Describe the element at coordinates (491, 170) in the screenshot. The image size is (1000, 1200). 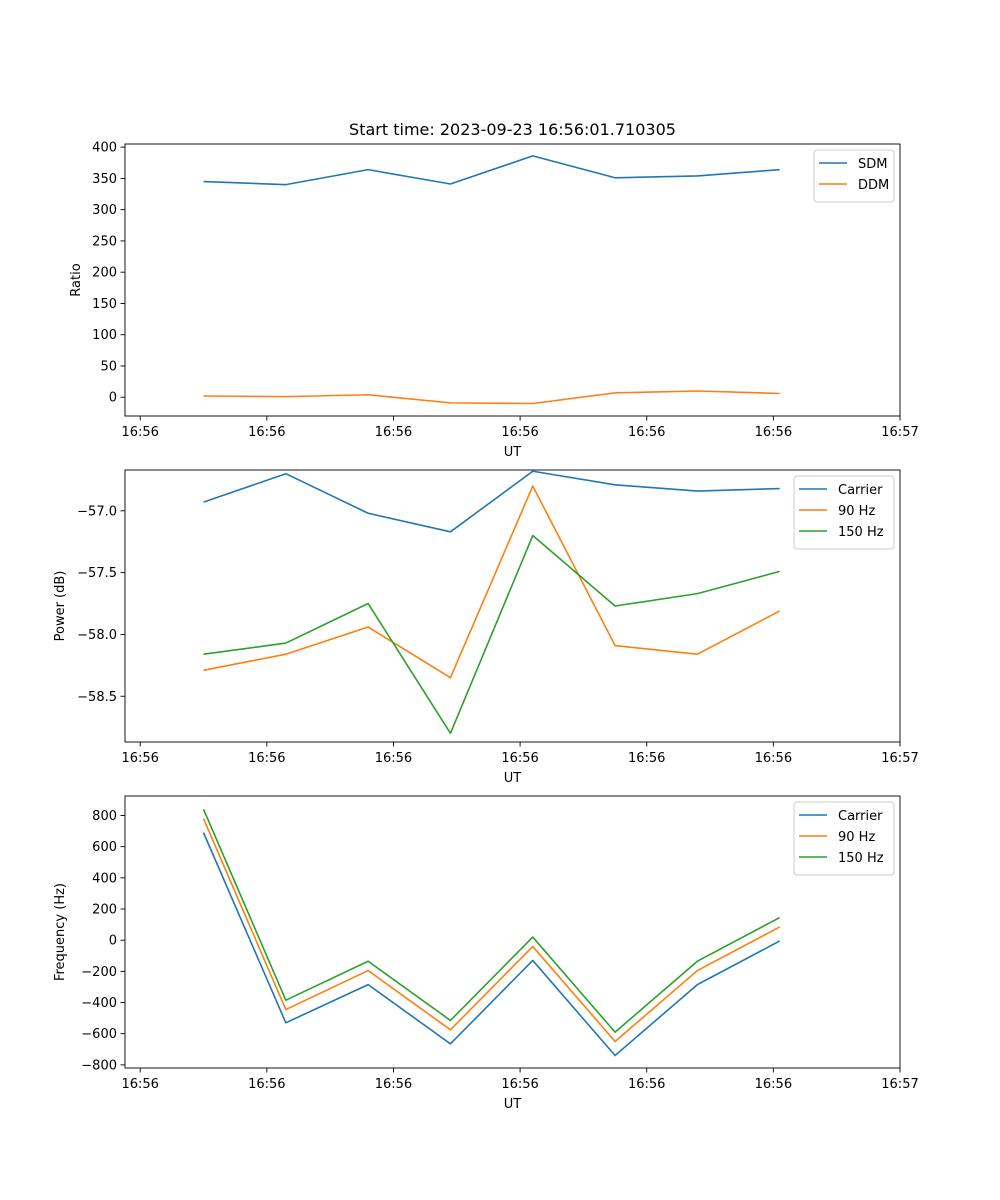
I see `series-line-sdm` at that location.